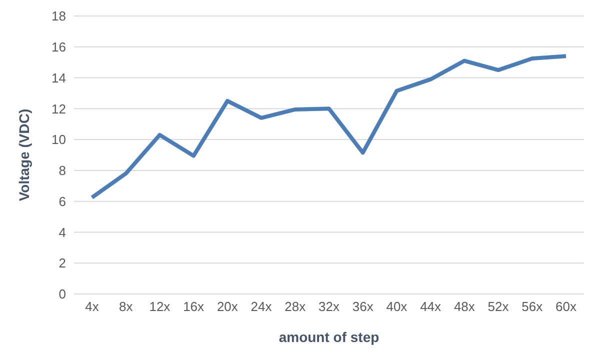 The image size is (600, 360). What do you see at coordinates (92, 306) in the screenshot?
I see `x-tick-label: 4x` at bounding box center [92, 306].